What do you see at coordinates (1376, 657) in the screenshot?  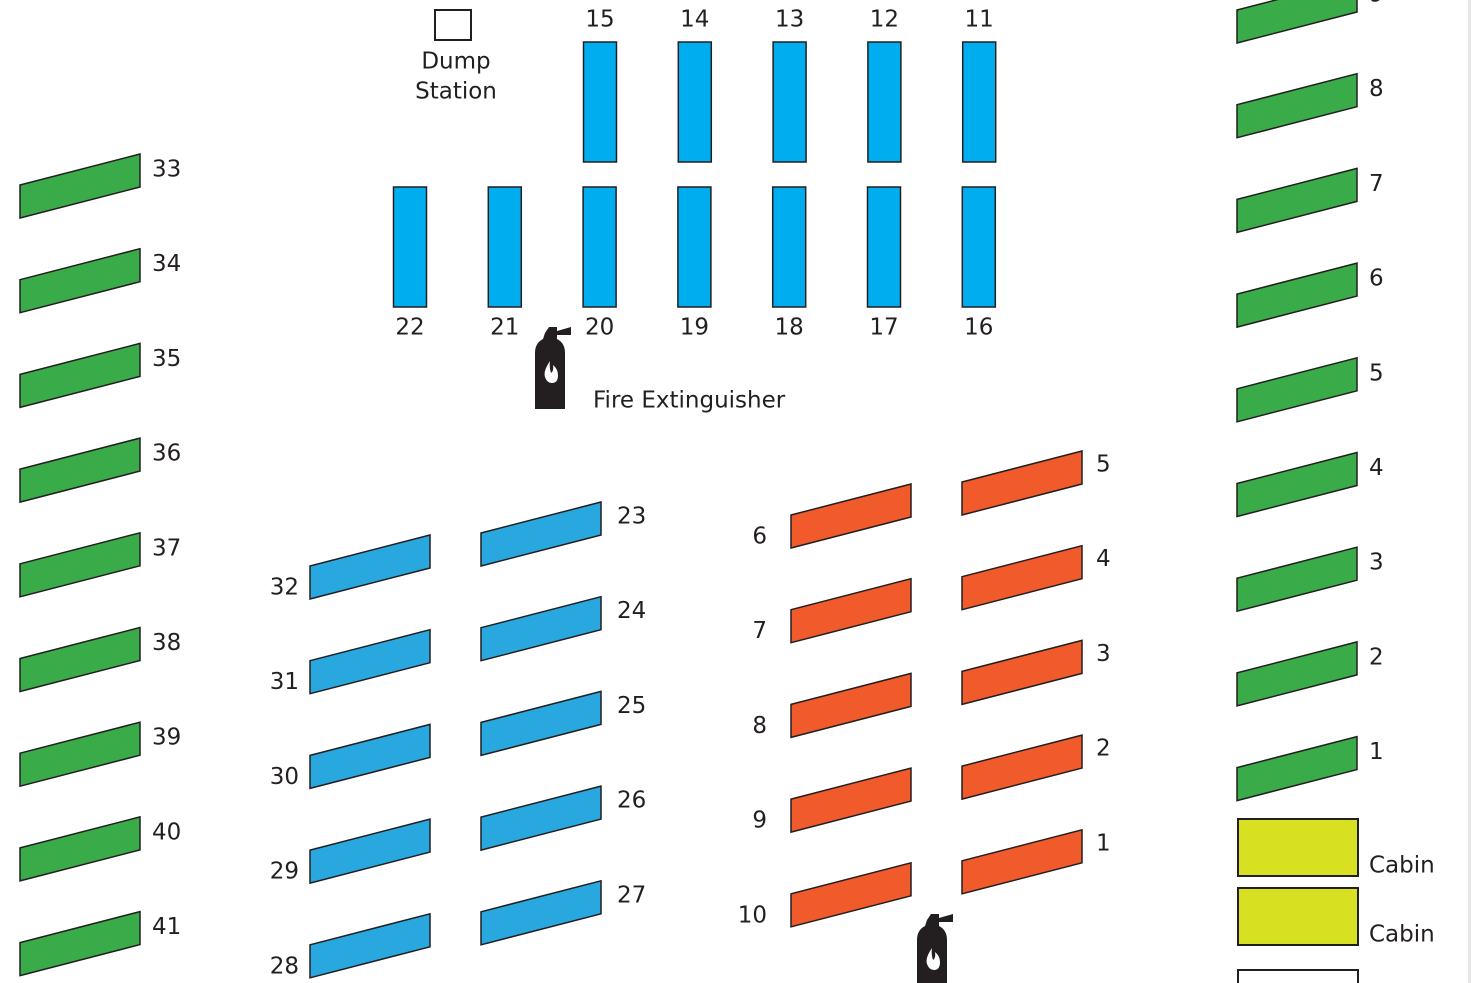 I see `site-label: 2` at bounding box center [1376, 657].